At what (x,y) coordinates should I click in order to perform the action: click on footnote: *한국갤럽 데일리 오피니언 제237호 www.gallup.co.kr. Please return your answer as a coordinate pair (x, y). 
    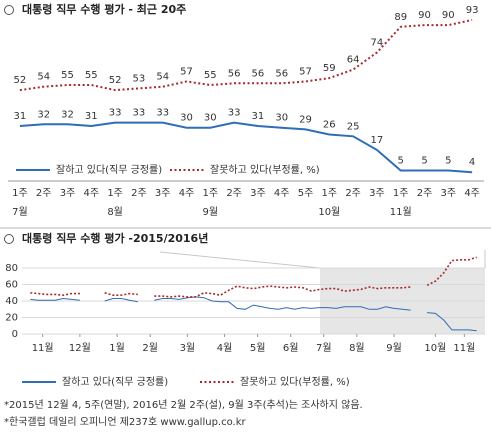
    Looking at the image, I should click on (125, 422).